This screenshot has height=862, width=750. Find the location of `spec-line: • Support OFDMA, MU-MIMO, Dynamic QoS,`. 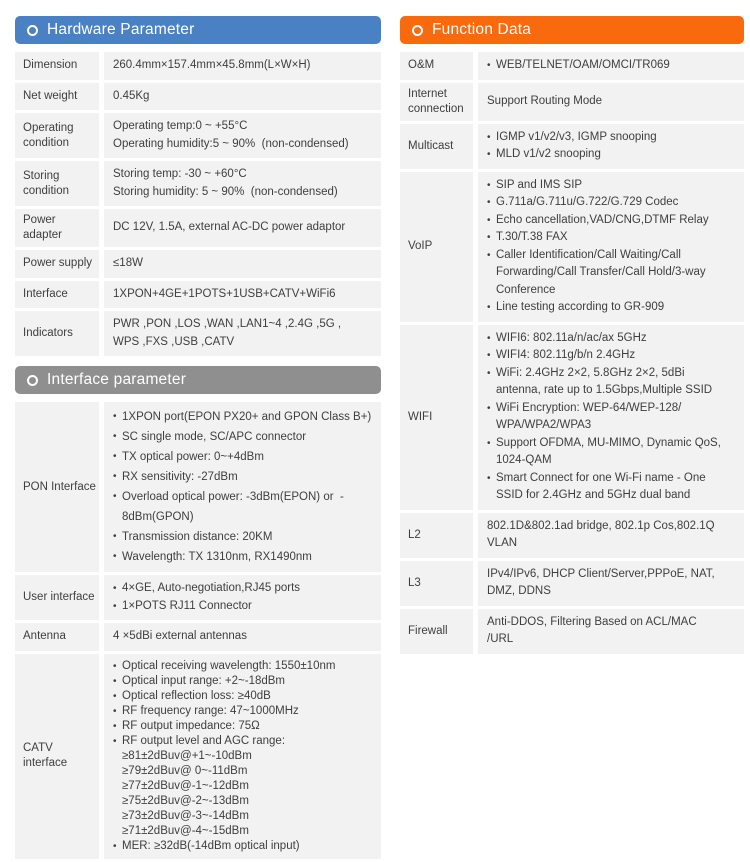

spec-line: • Support OFDMA, MU-MIMO, Dynamic QoS, is located at coordinates (612, 444).